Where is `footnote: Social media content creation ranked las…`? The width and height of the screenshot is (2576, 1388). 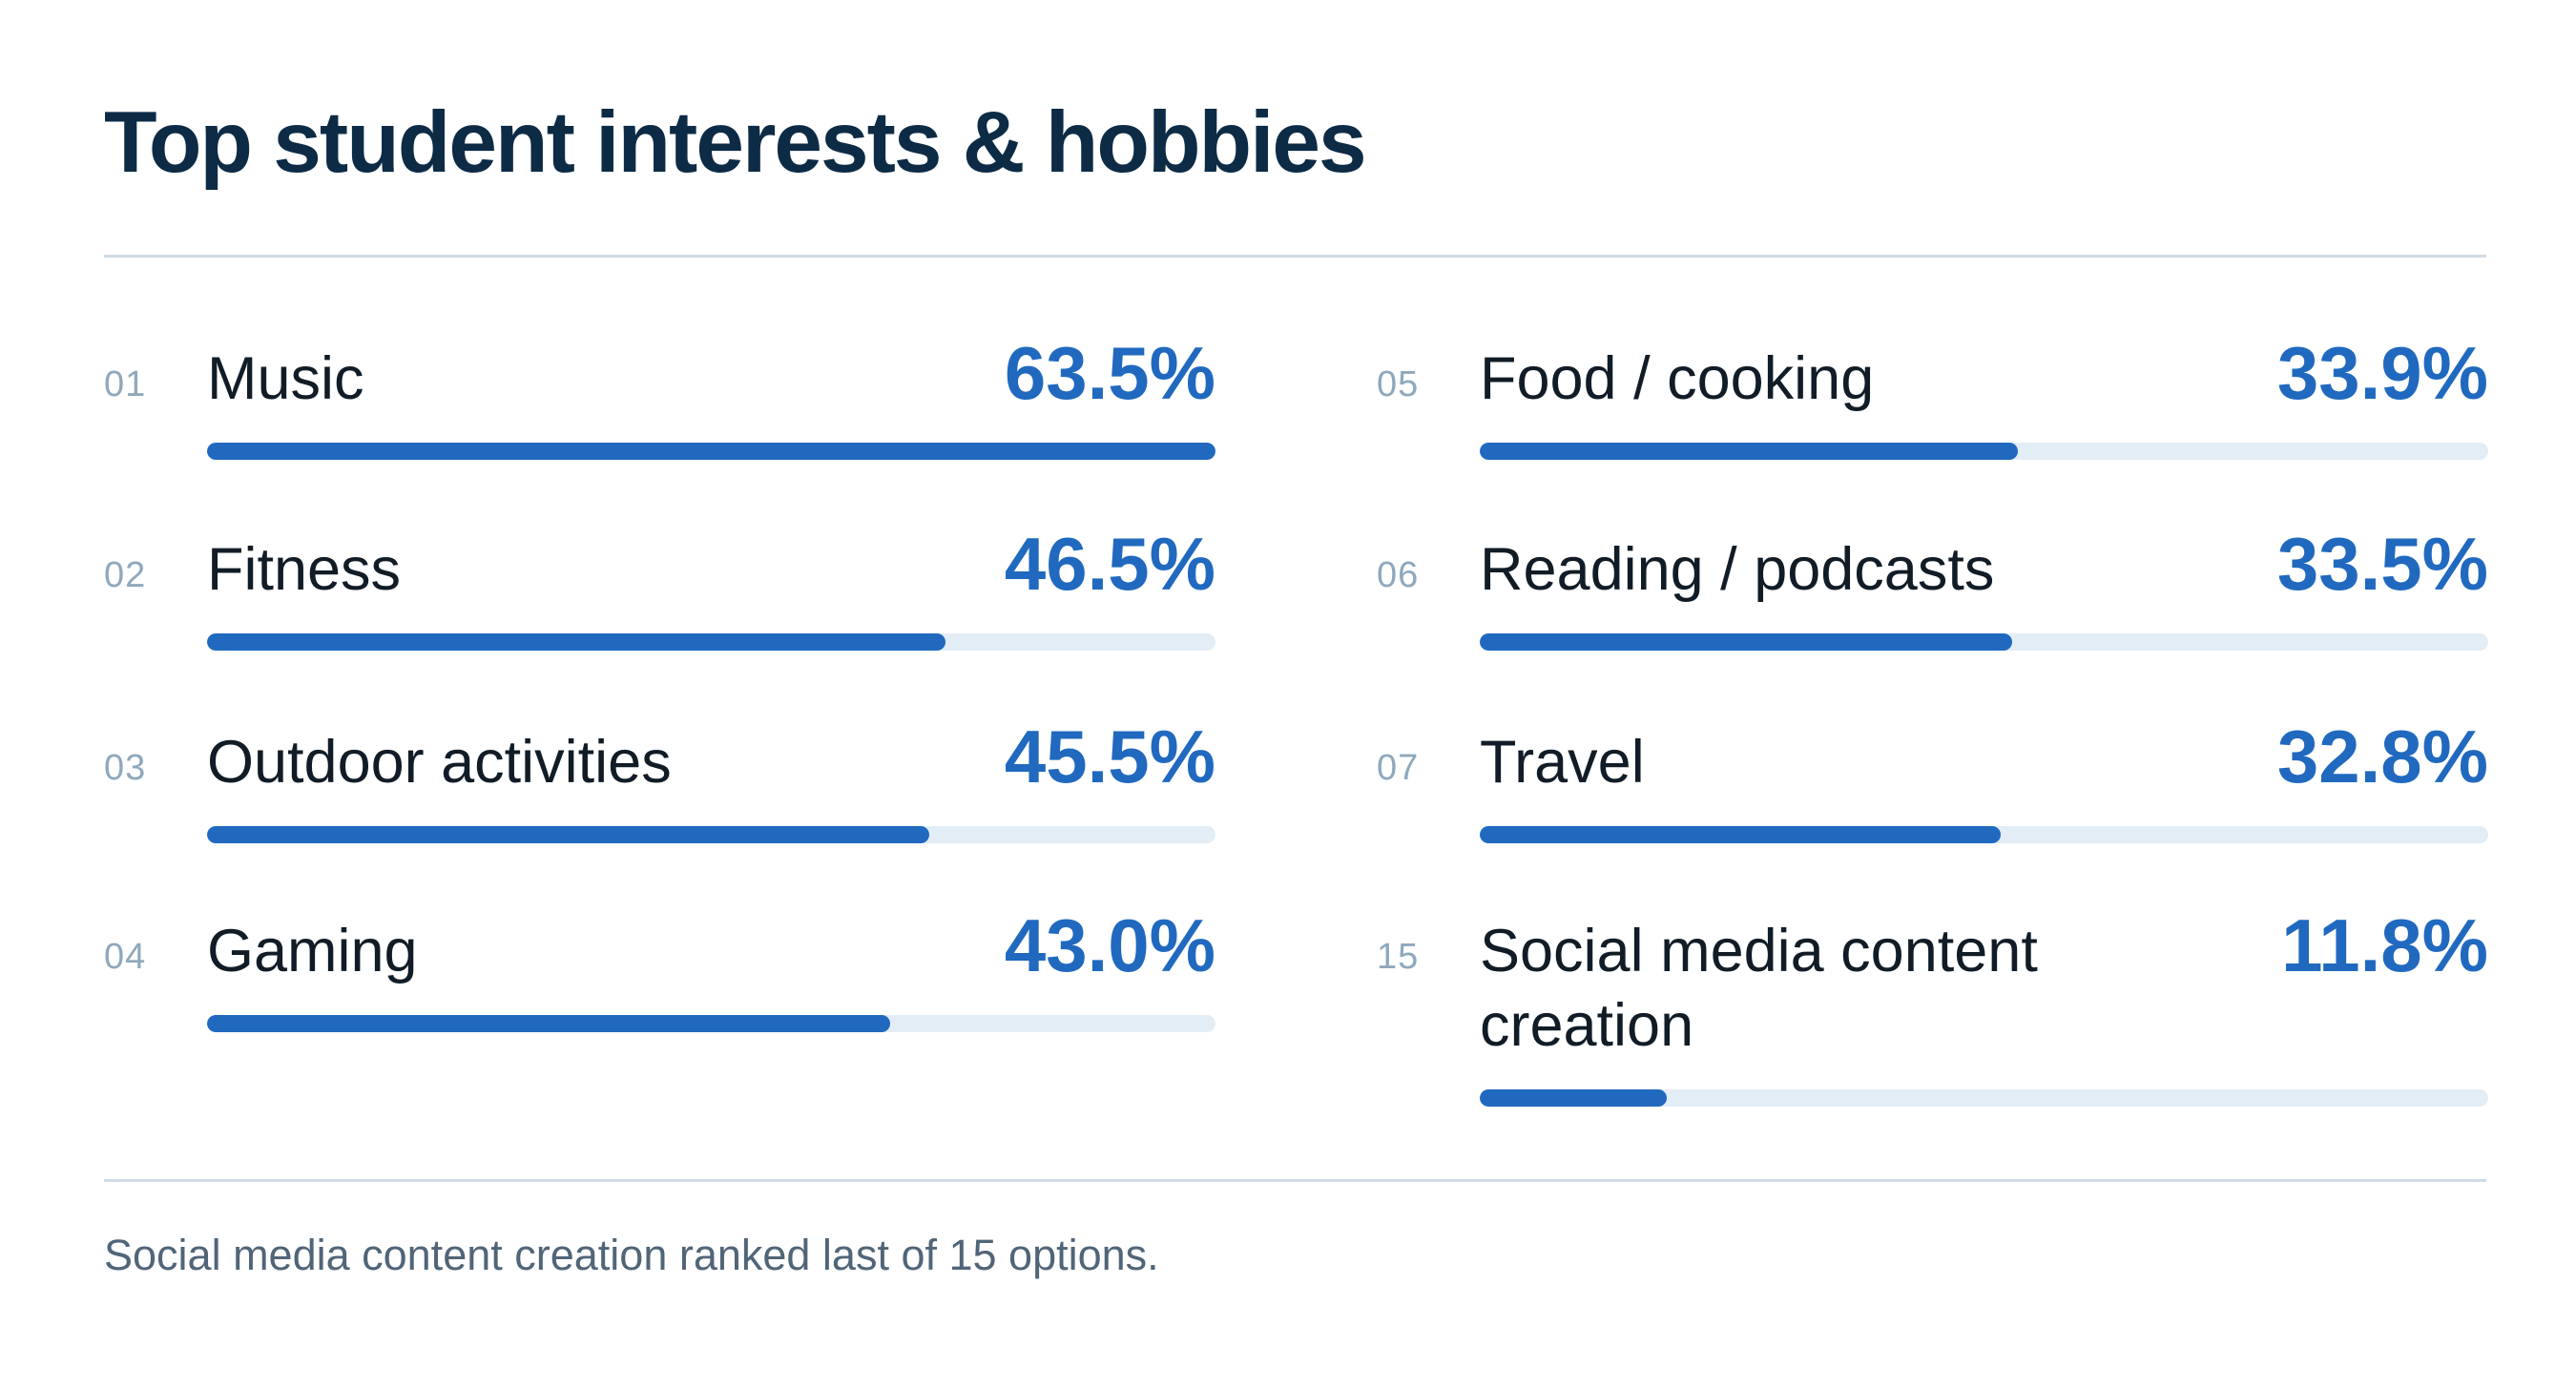
footnote: Social media content creation ranked las… is located at coordinates (631, 1255).